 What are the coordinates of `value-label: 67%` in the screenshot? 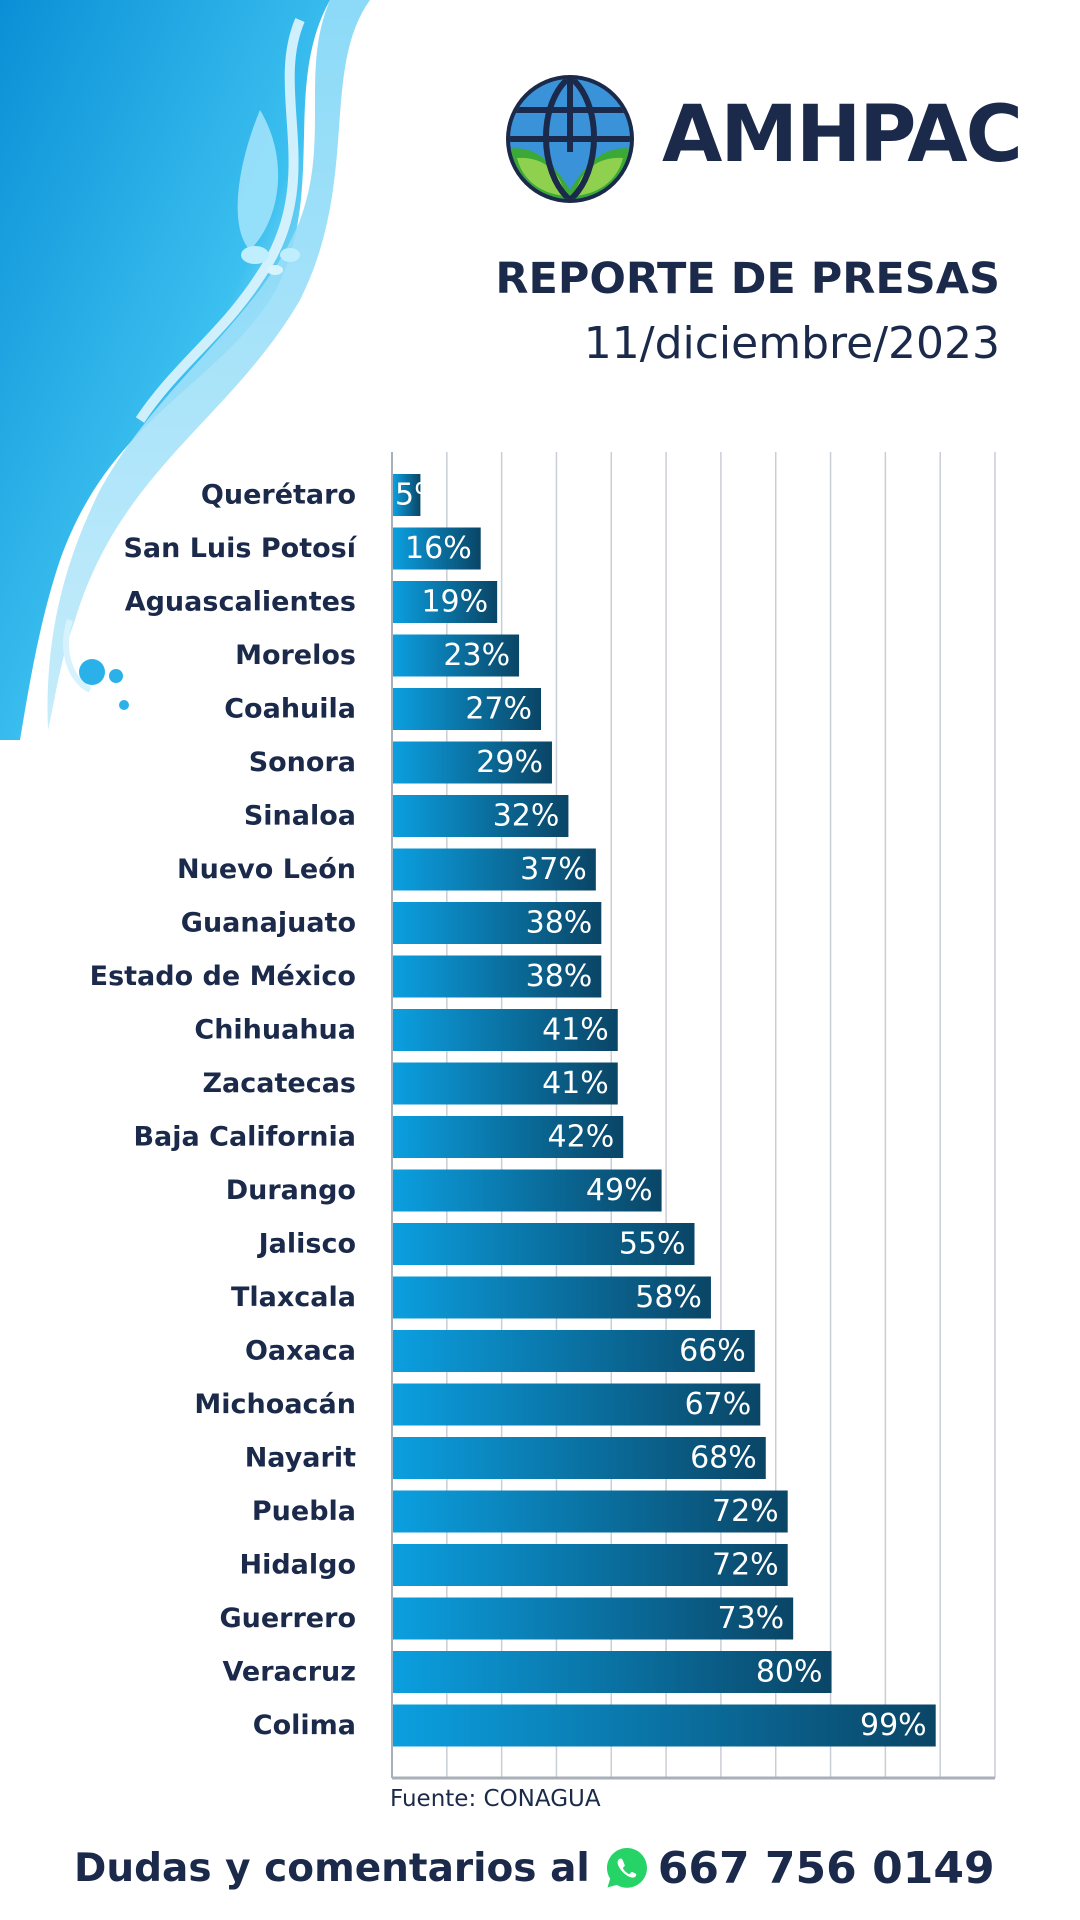 It's located at (718, 1404).